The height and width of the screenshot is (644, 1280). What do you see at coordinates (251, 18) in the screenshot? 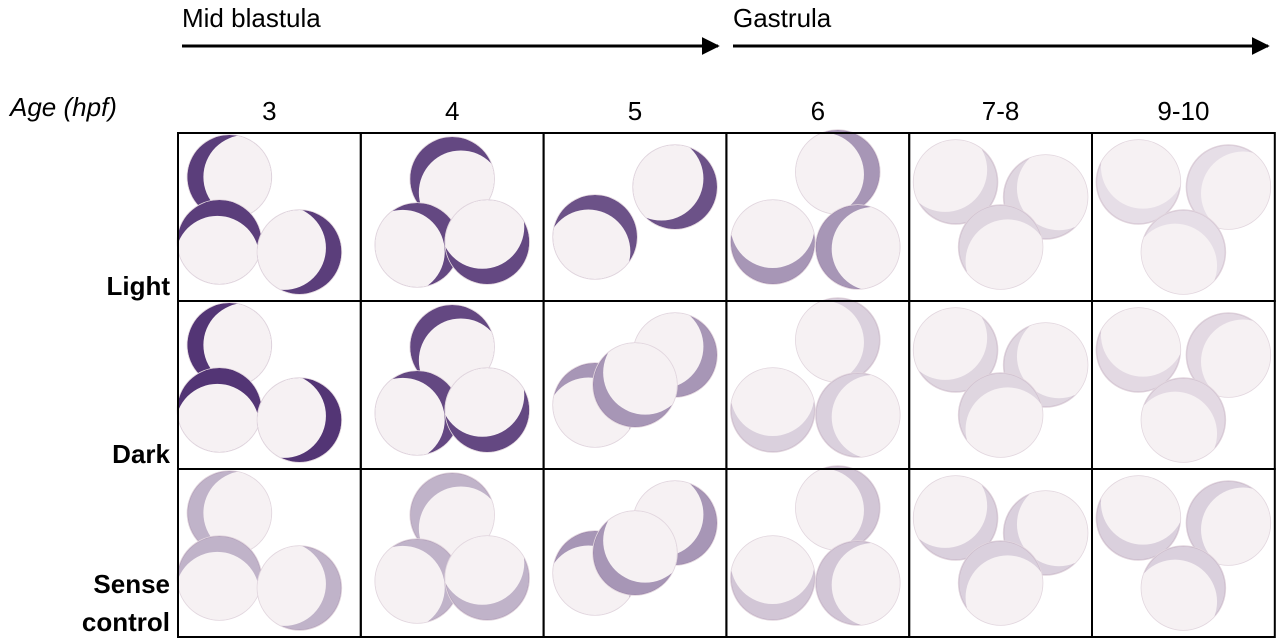
I see `stage-label: Mid blastula` at bounding box center [251, 18].